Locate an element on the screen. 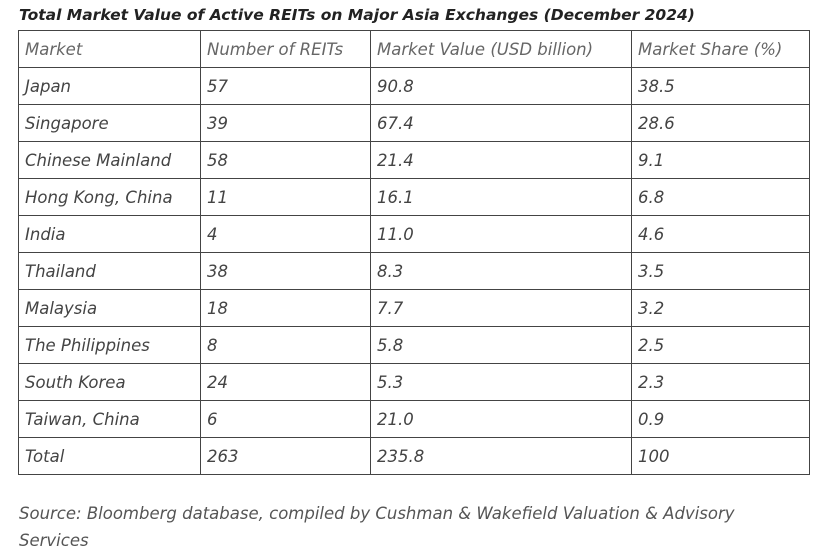 This screenshot has height=558, width=831. cell-market-share: 2.3 is located at coordinates (720, 382).